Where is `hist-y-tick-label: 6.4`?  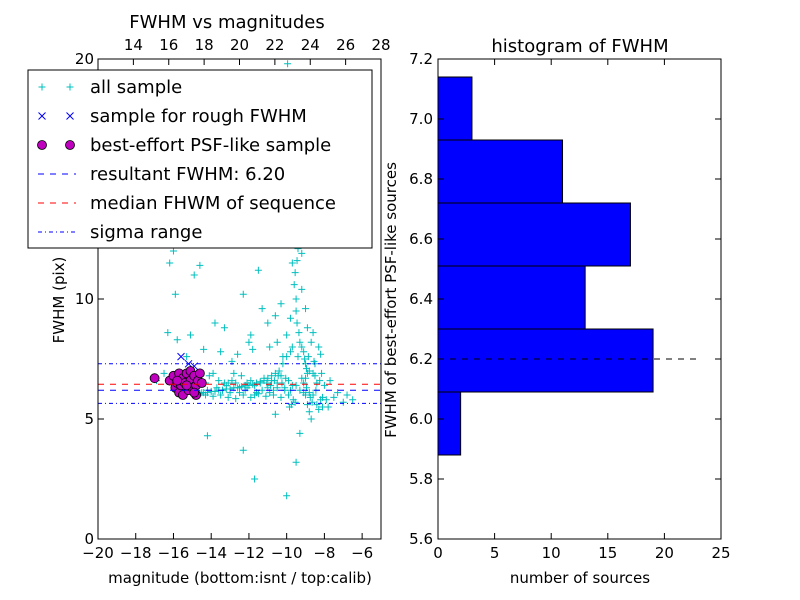
hist-y-tick-label: 6.4 is located at coordinates (421, 299).